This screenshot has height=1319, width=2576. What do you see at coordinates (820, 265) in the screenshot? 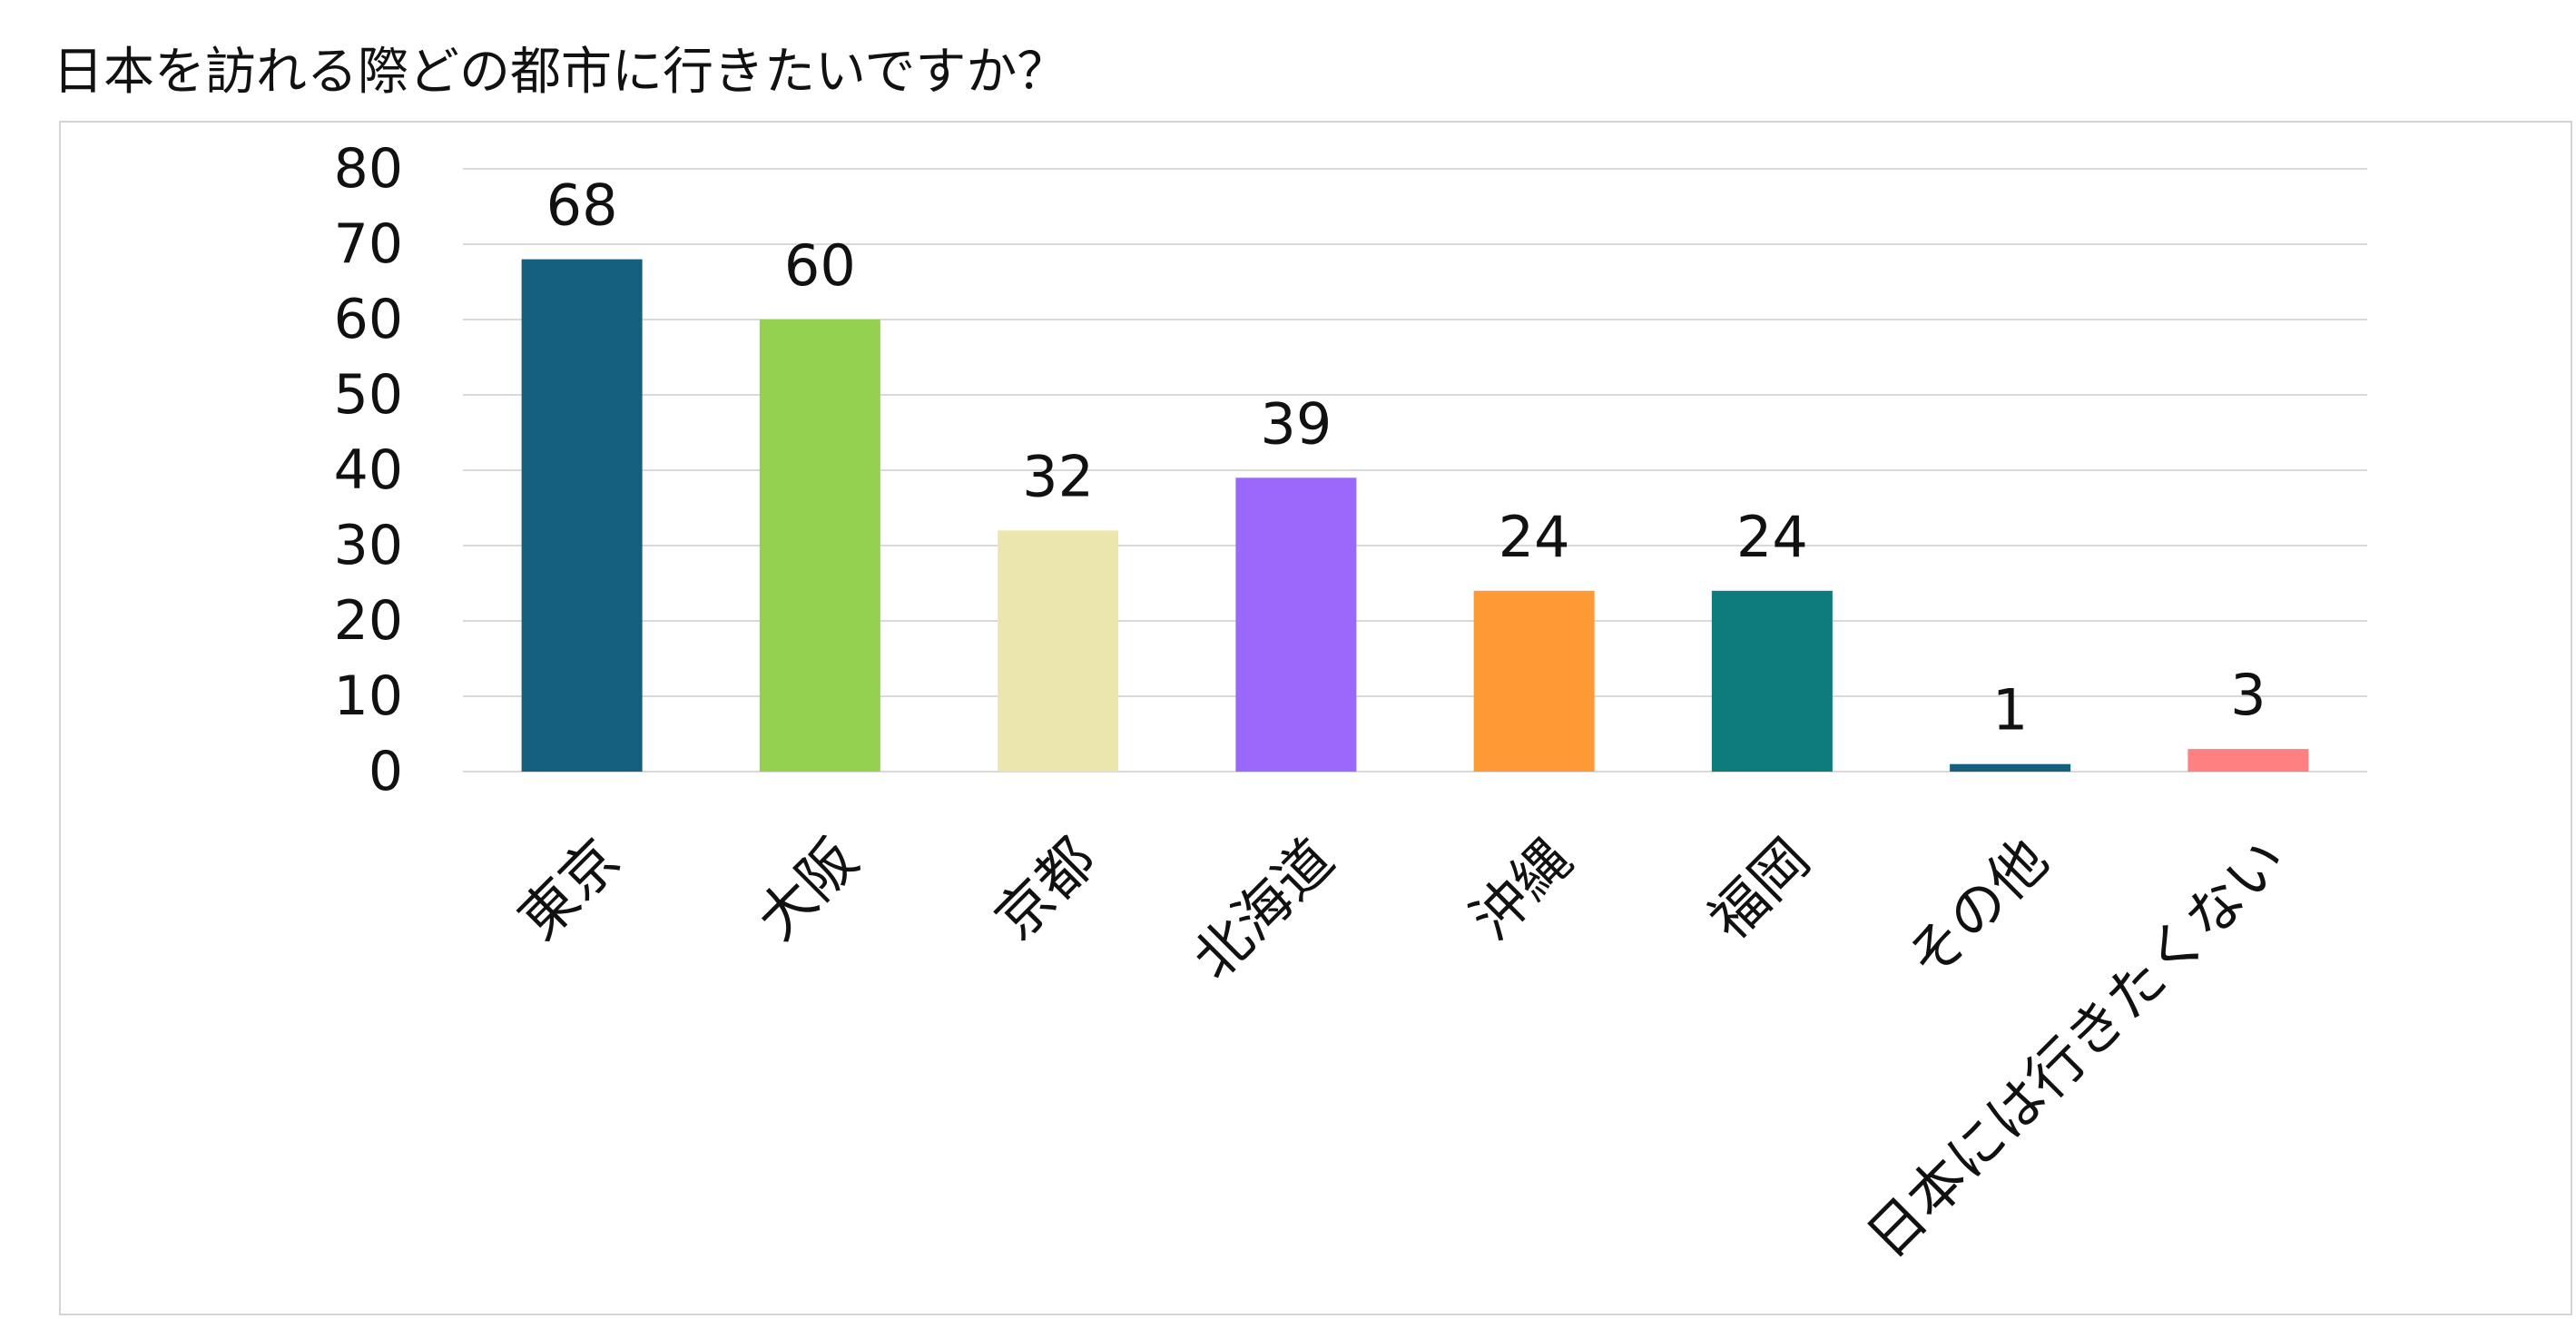
I see `data-label: 60` at bounding box center [820, 265].